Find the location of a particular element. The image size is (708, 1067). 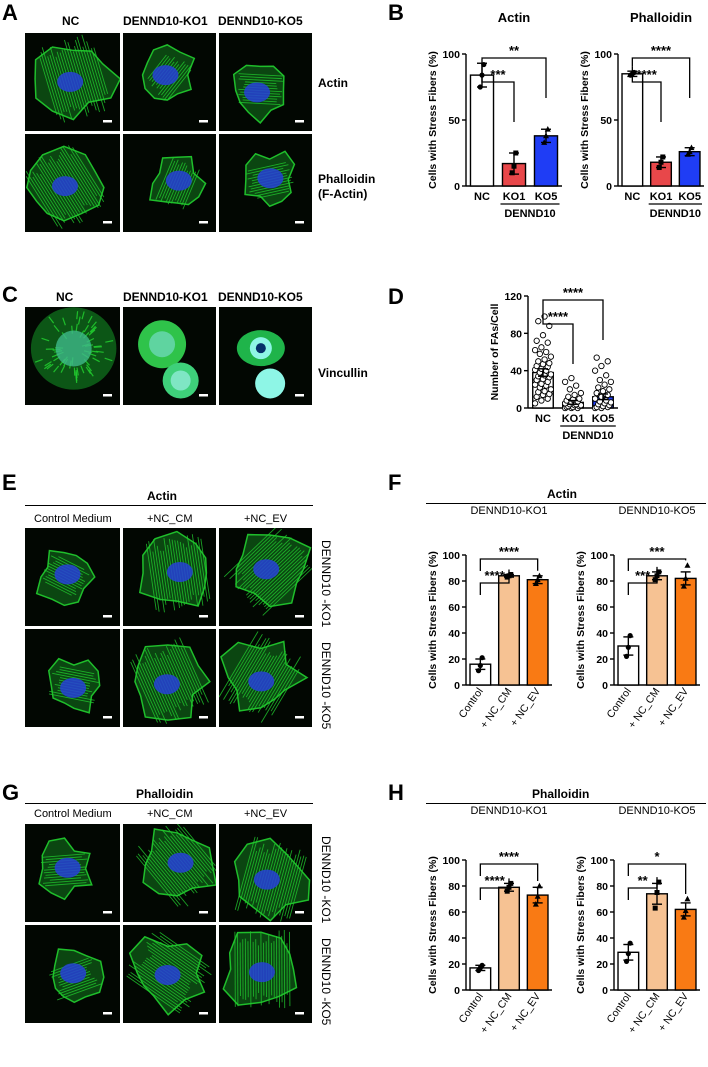

panel-g-title: Phalloidin is located at coordinates (165, 794).